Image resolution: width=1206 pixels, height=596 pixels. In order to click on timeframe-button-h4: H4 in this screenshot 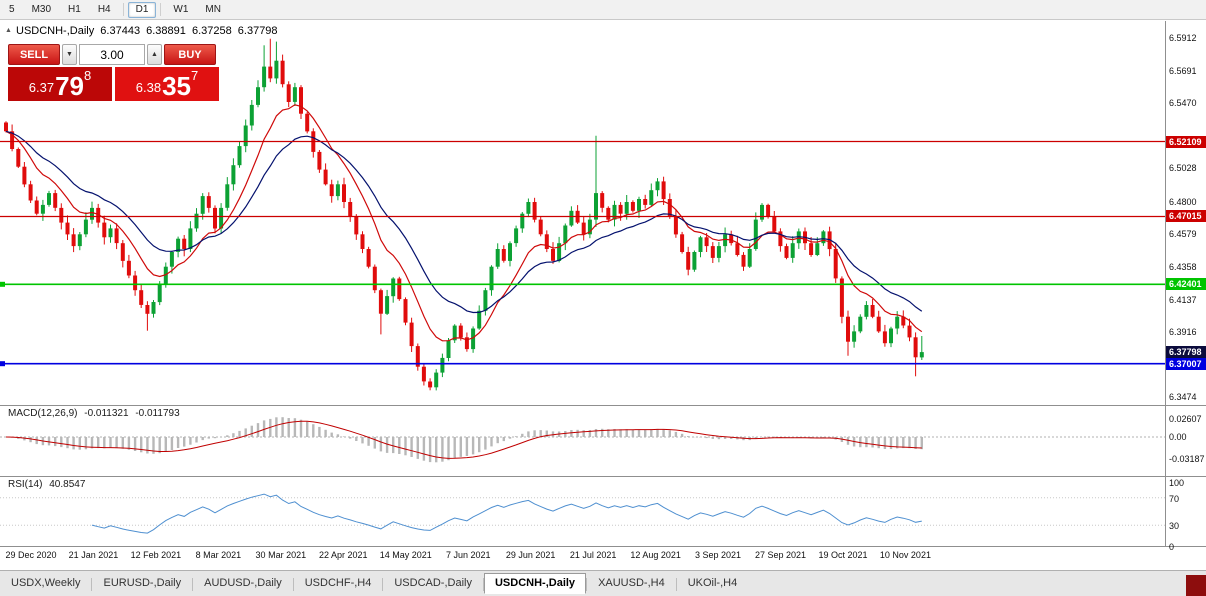, I will do `click(104, 9)`.